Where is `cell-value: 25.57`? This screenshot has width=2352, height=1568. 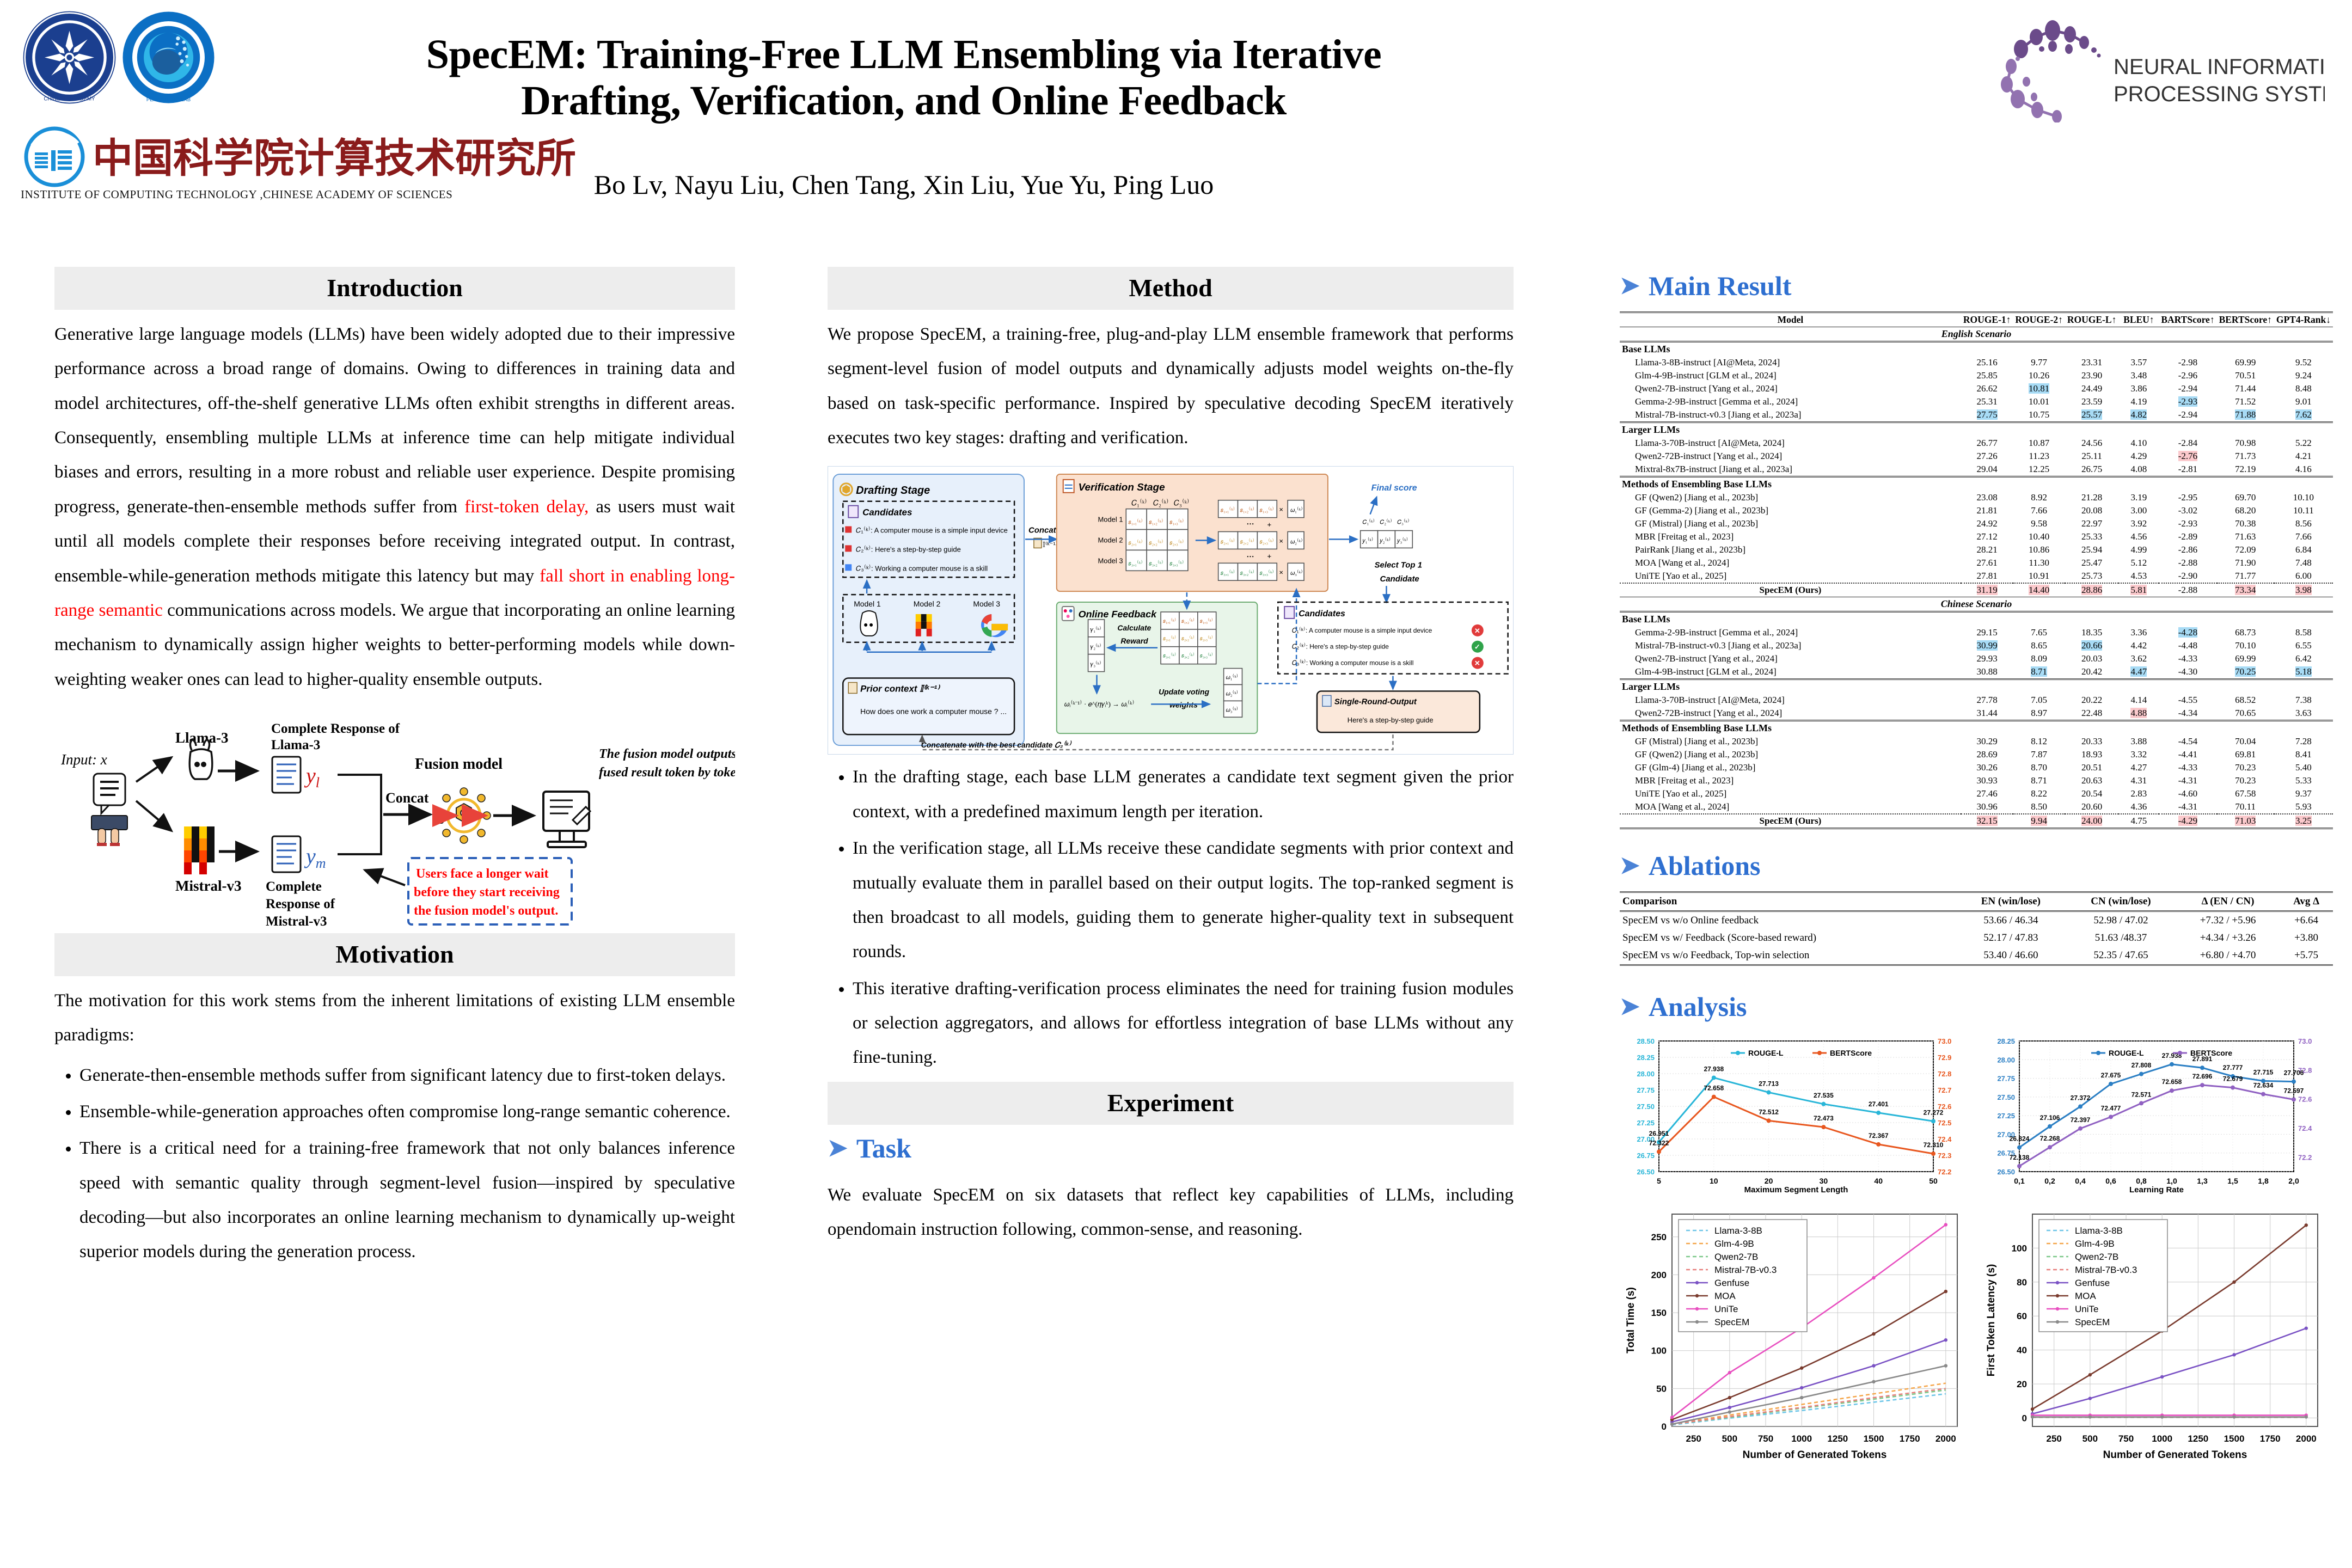 cell-value: 25.57 is located at coordinates (2092, 414).